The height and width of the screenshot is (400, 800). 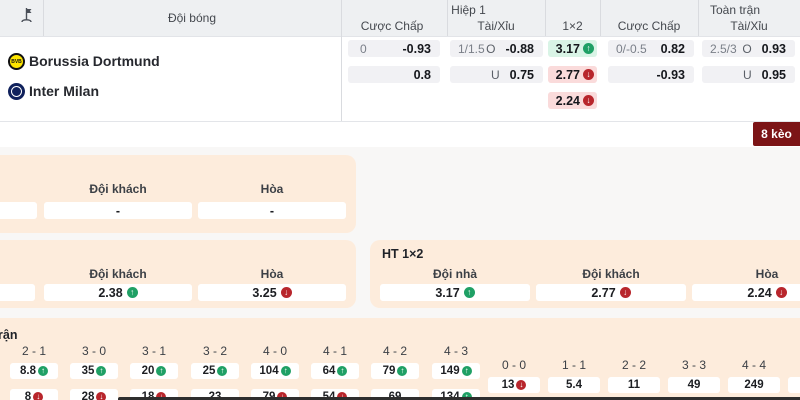 I want to click on draw-score-header: 2 - 2, so click(x=633, y=365).